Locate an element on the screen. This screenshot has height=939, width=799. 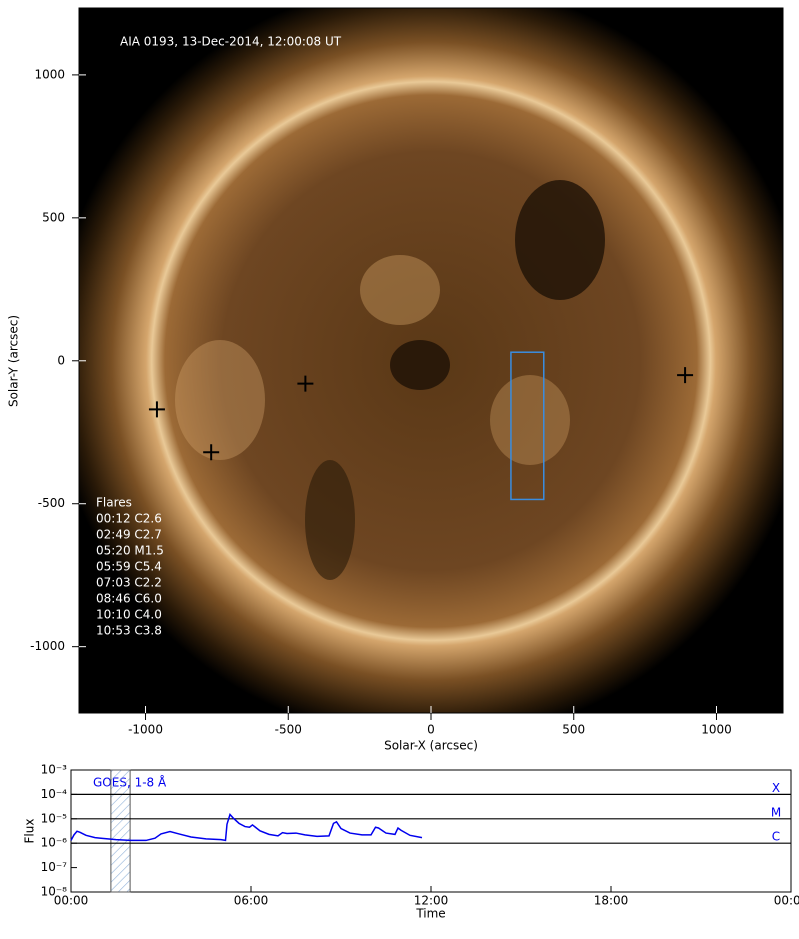
x-tick-label: -1000 is located at coordinates (145, 730).